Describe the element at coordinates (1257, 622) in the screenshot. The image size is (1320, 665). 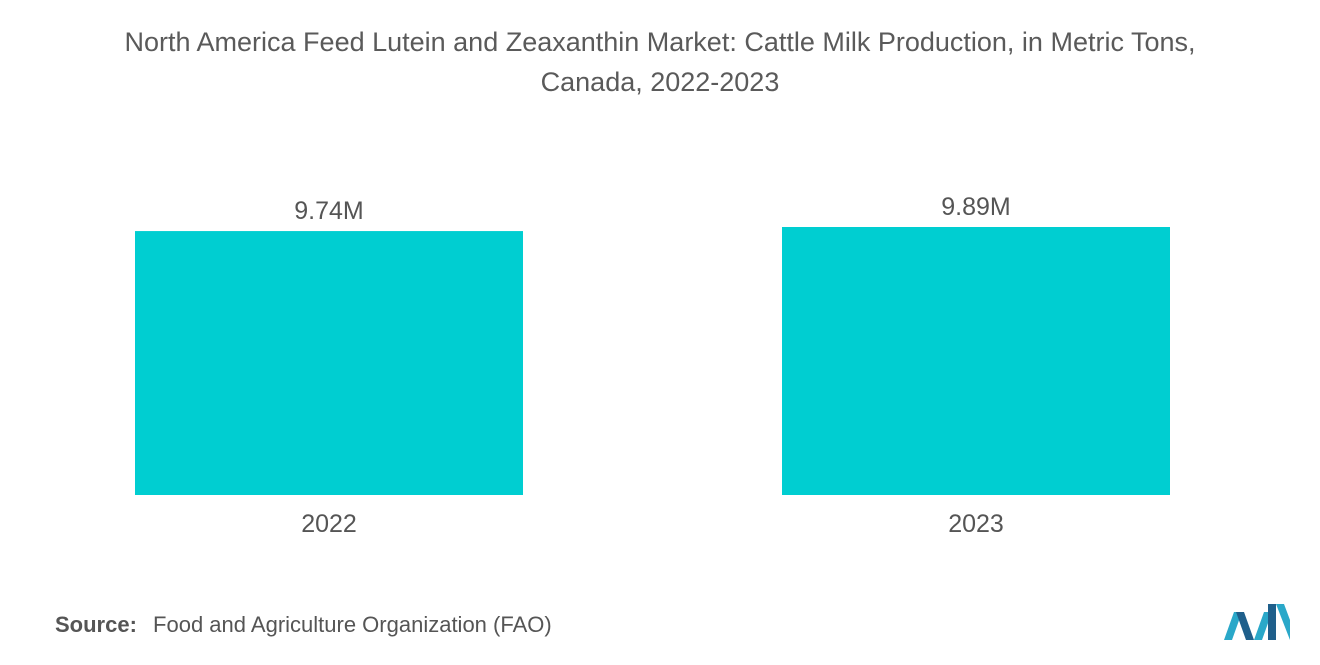
I see `company-logo-icon` at that location.